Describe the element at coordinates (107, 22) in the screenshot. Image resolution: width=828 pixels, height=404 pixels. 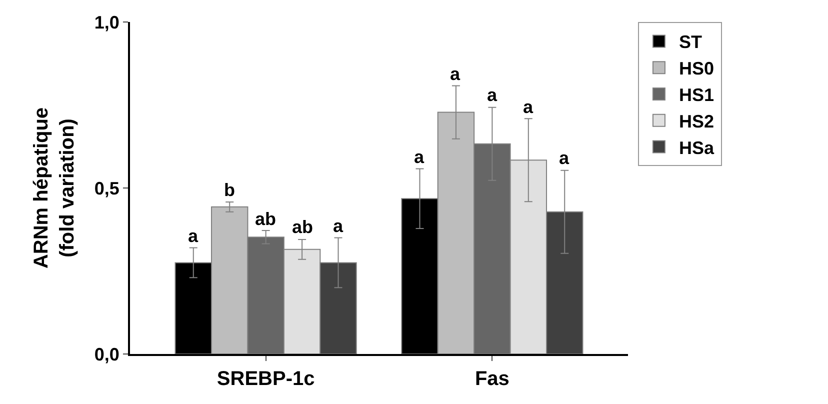
I see `y-tick-label: 1,0` at that location.